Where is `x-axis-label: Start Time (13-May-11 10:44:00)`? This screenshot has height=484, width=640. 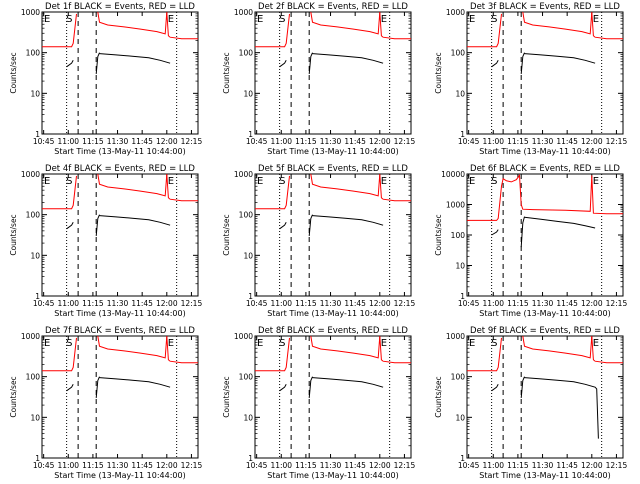 x-axis-label: Start Time (13-May-11 10:44:00) is located at coordinates (119, 475).